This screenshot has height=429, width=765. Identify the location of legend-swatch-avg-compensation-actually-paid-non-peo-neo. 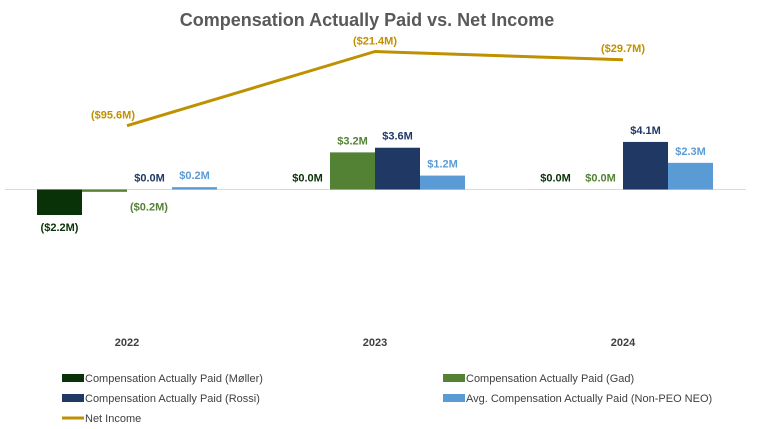
(454, 398).